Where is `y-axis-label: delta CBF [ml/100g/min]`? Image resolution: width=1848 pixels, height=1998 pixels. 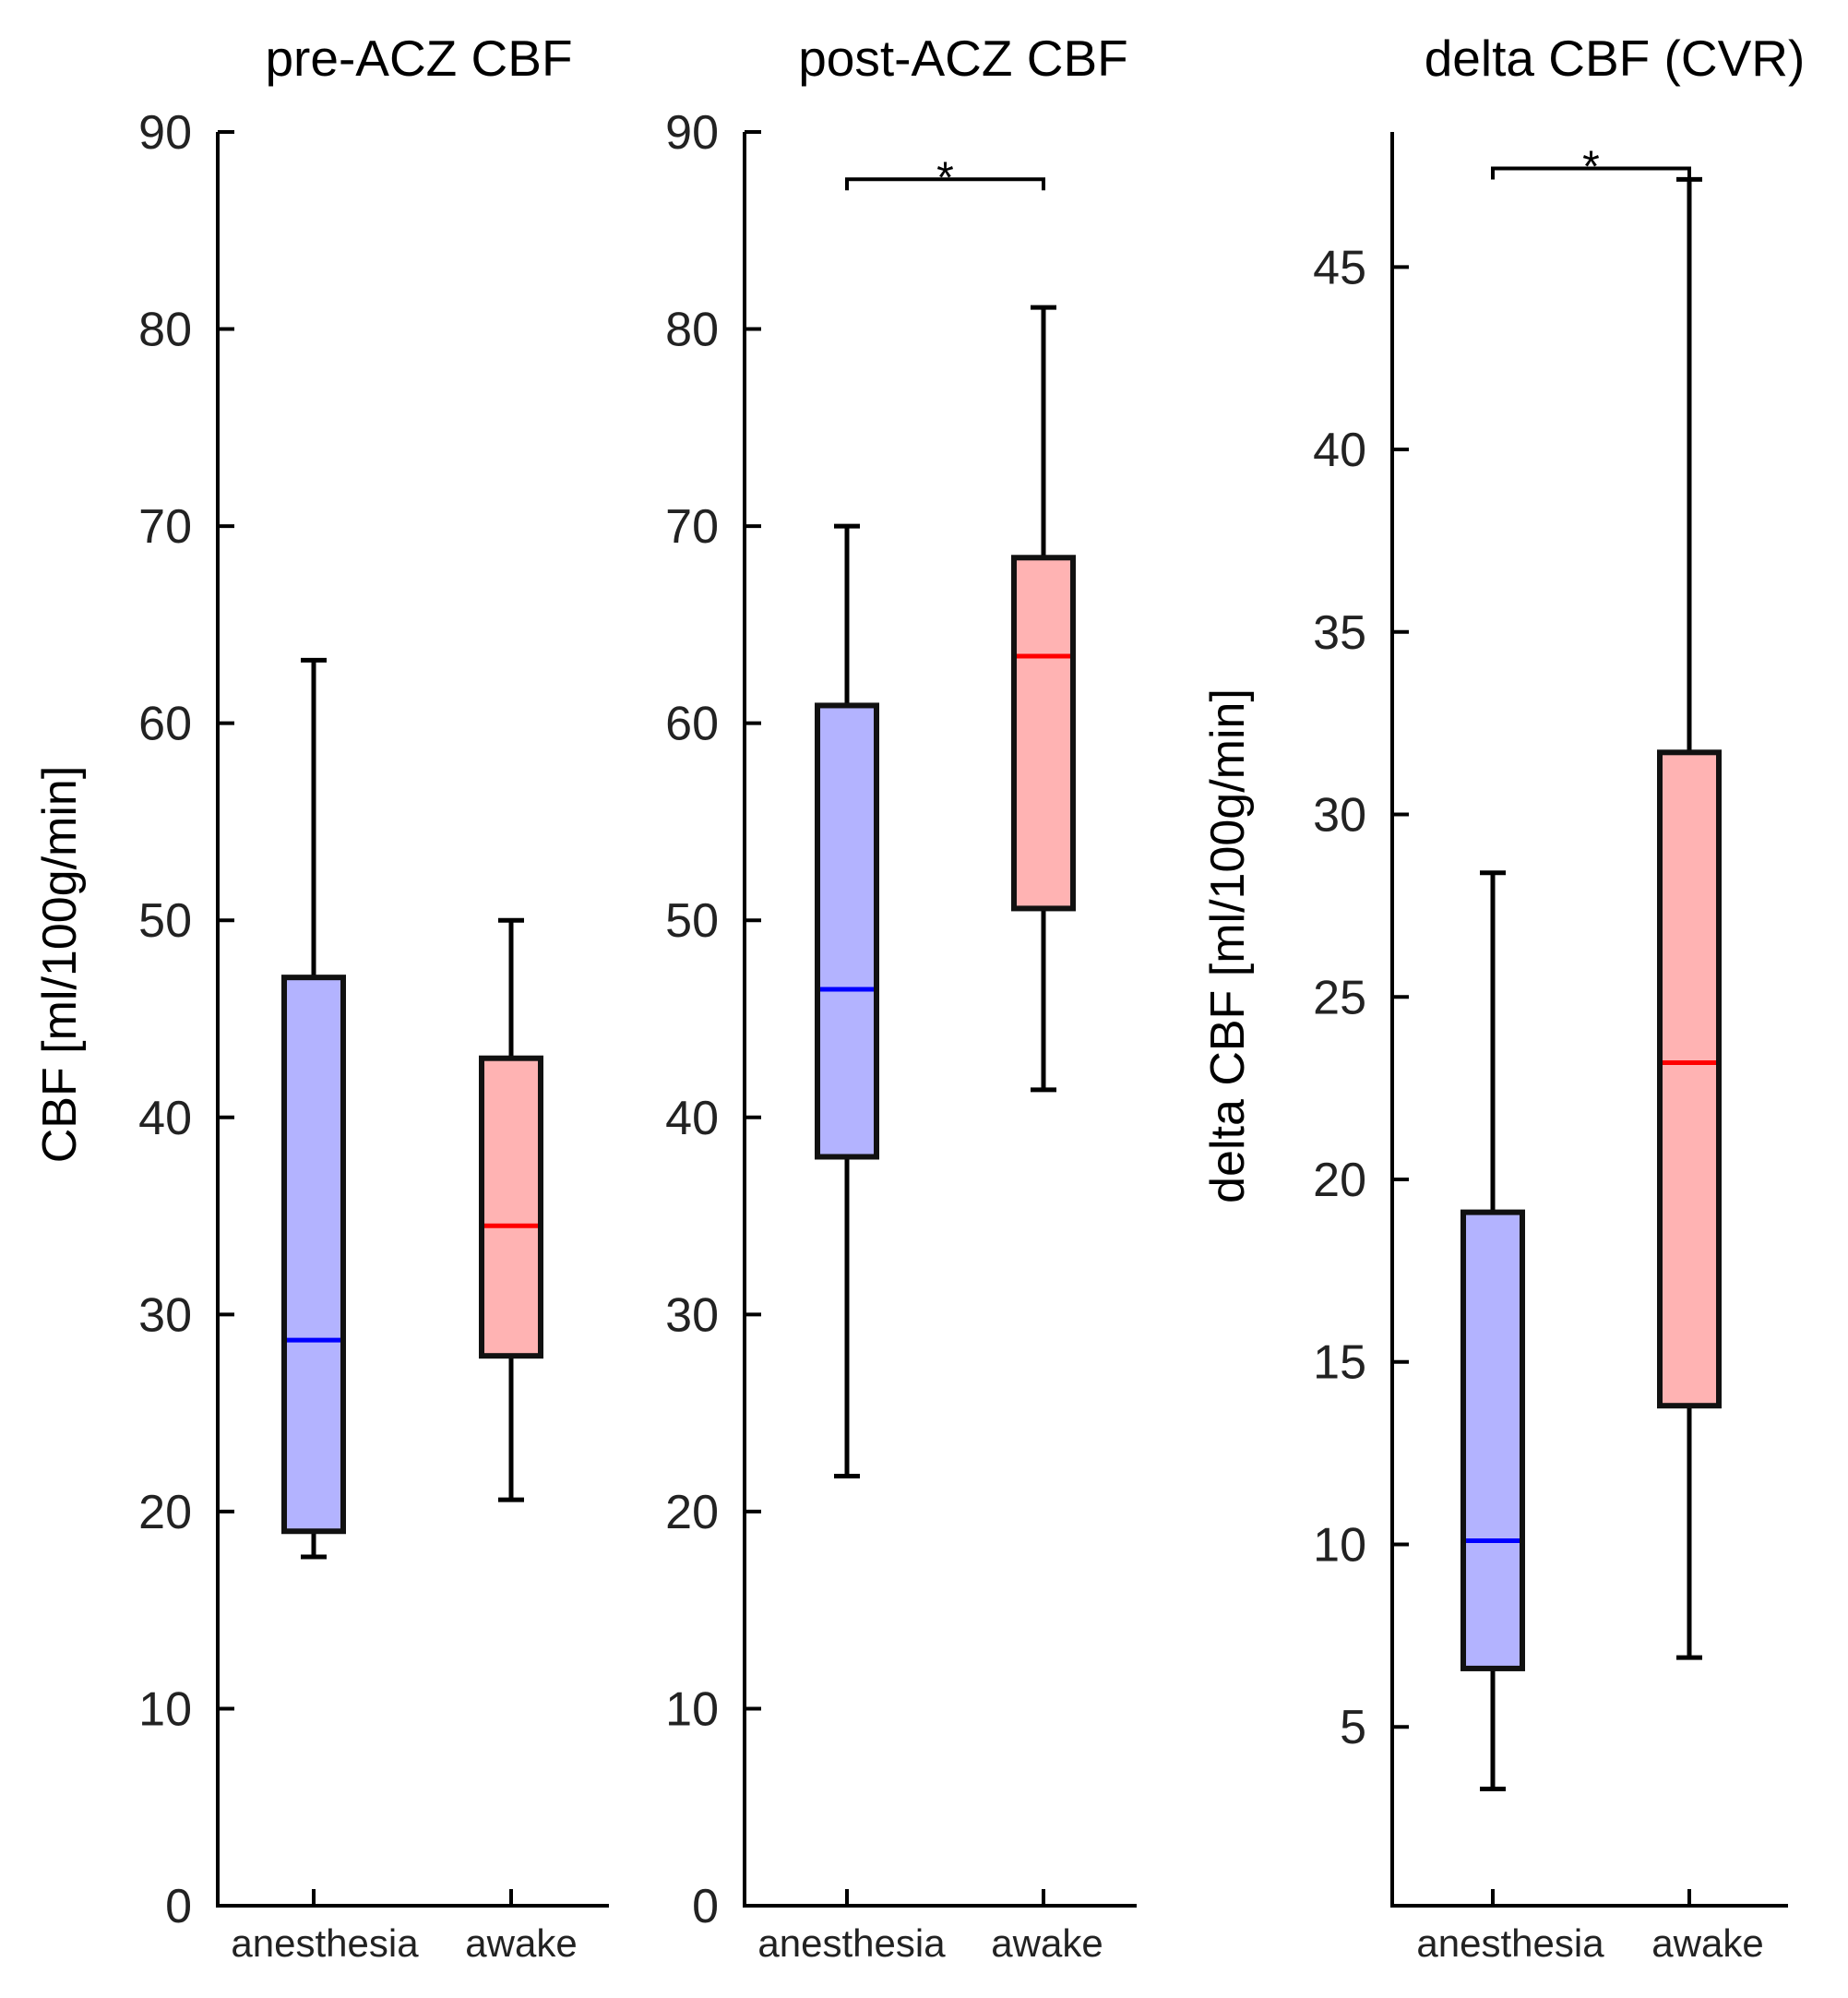
y-axis-label: delta CBF [ml/100g/min] is located at coordinates (1228, 945).